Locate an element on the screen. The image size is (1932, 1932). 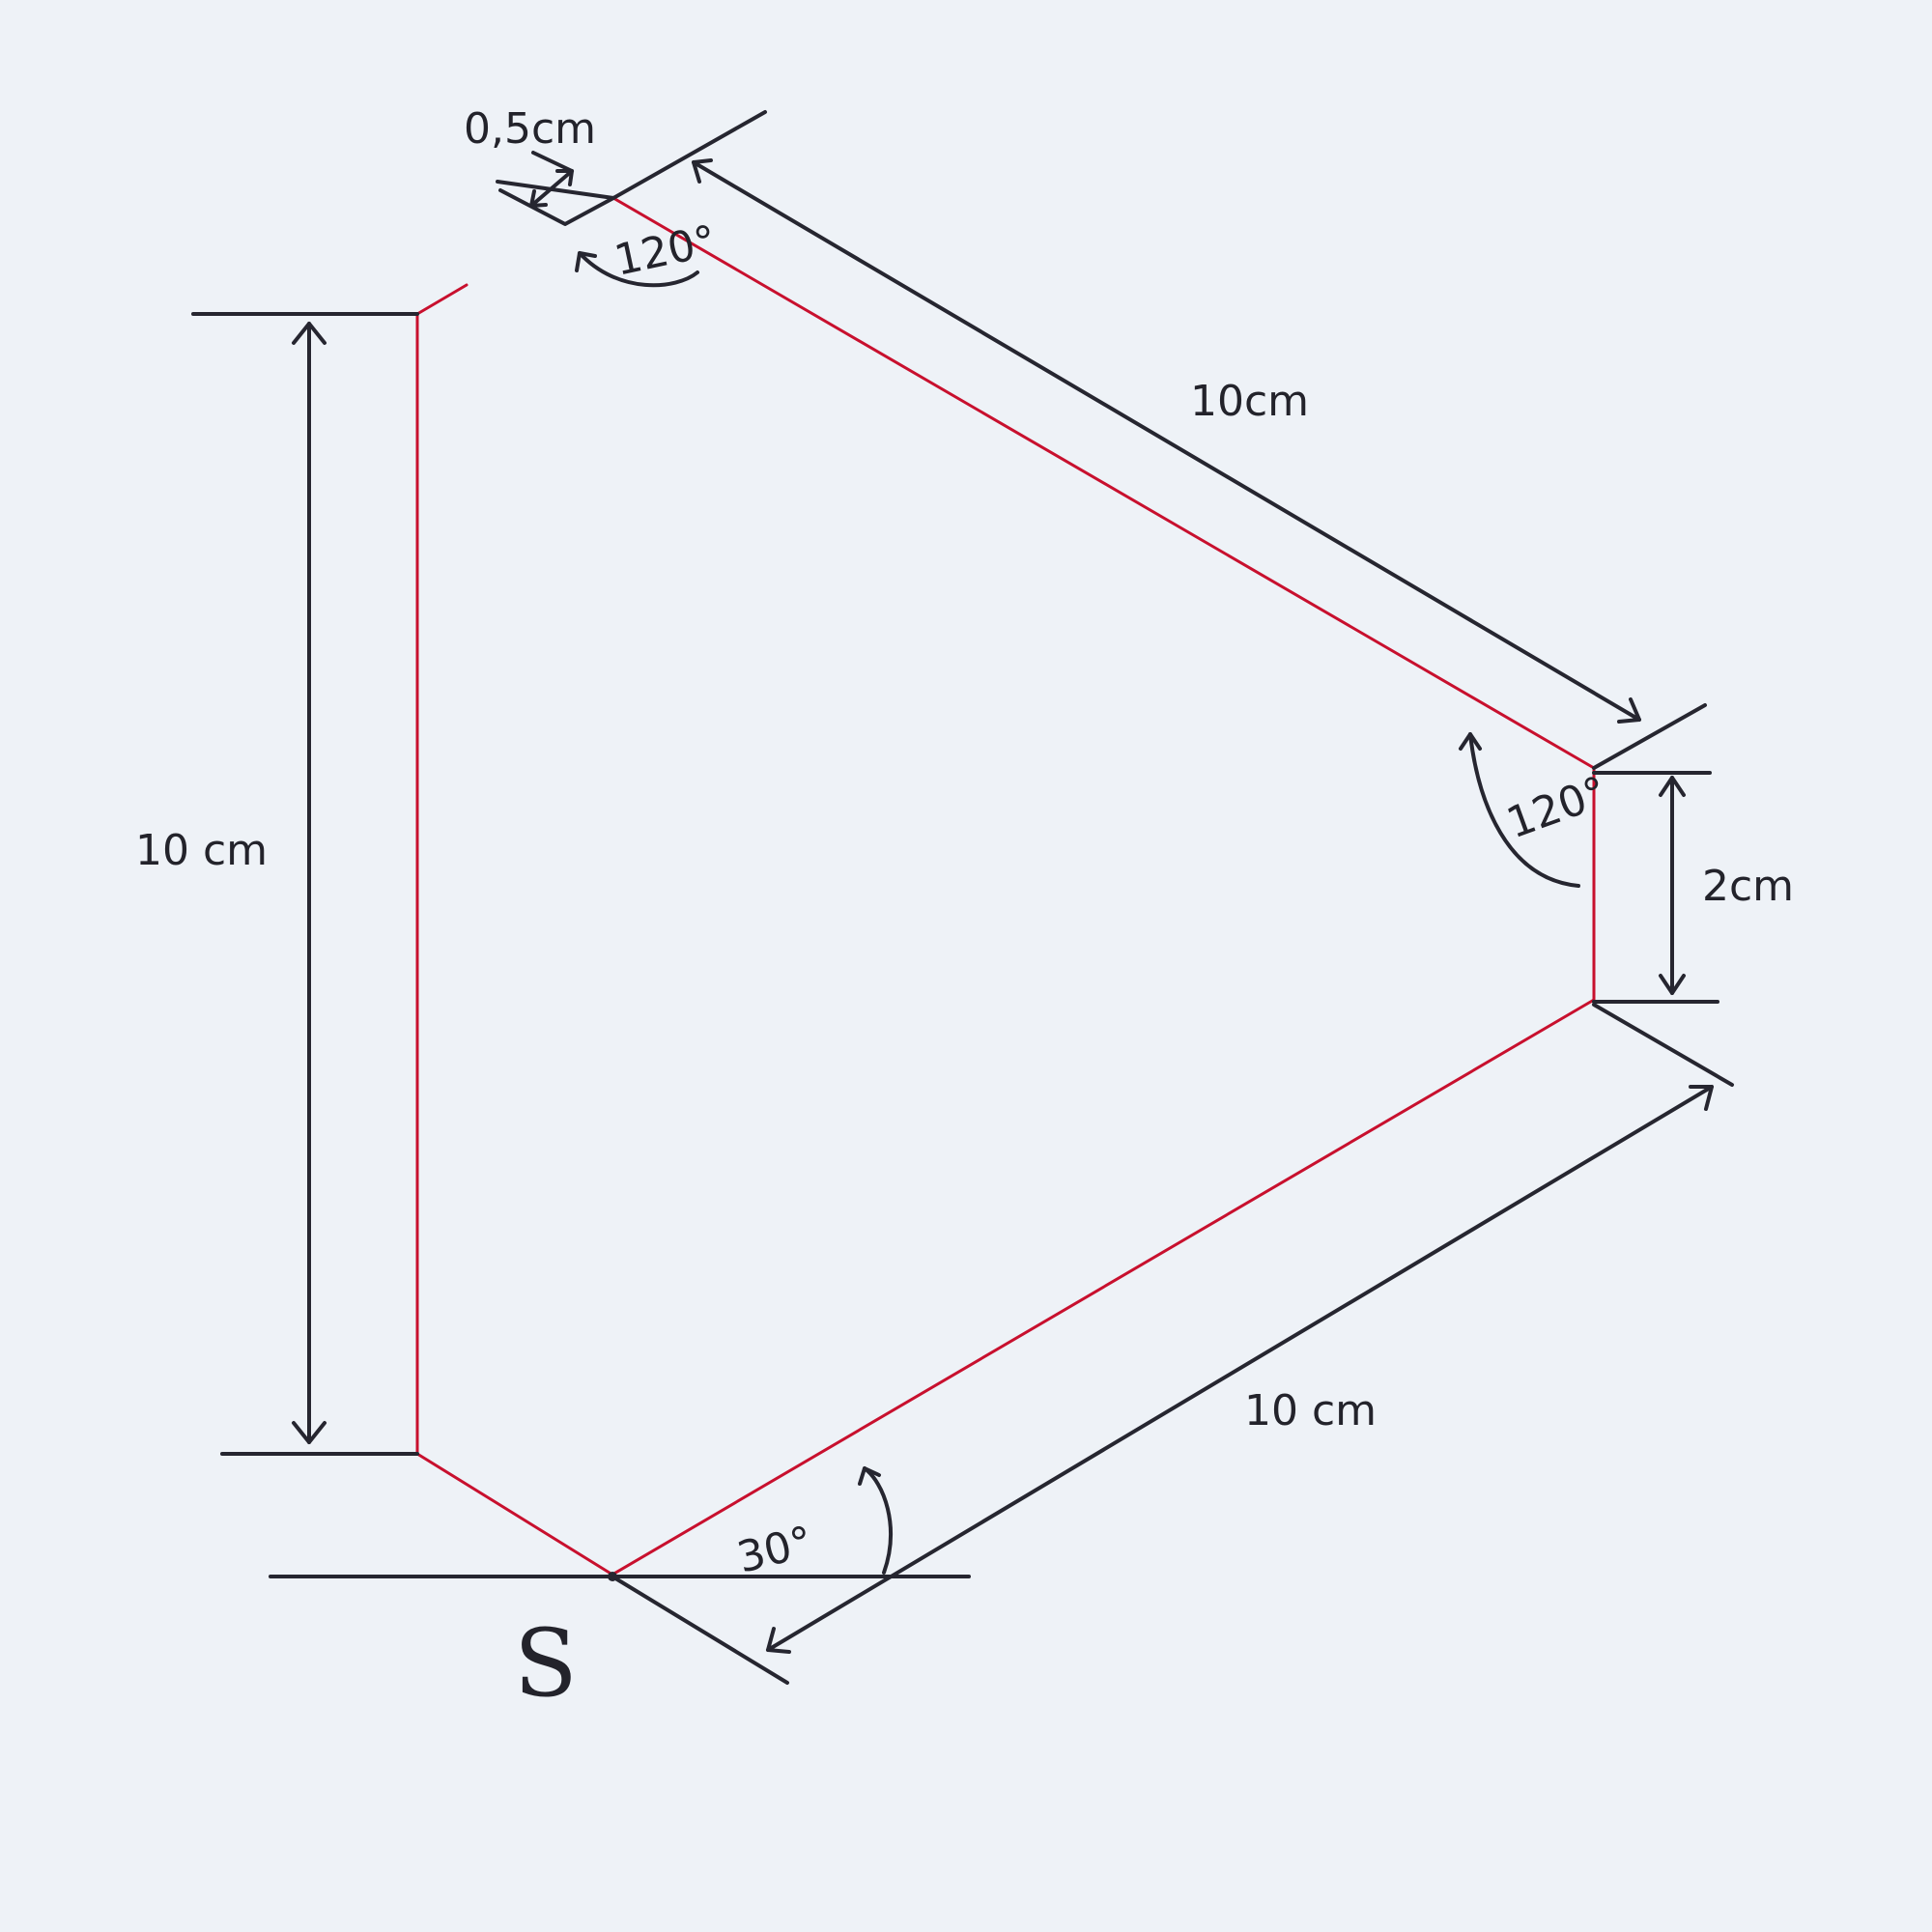
right-dimension-arrow-bottom is located at coordinates (1672, 984).